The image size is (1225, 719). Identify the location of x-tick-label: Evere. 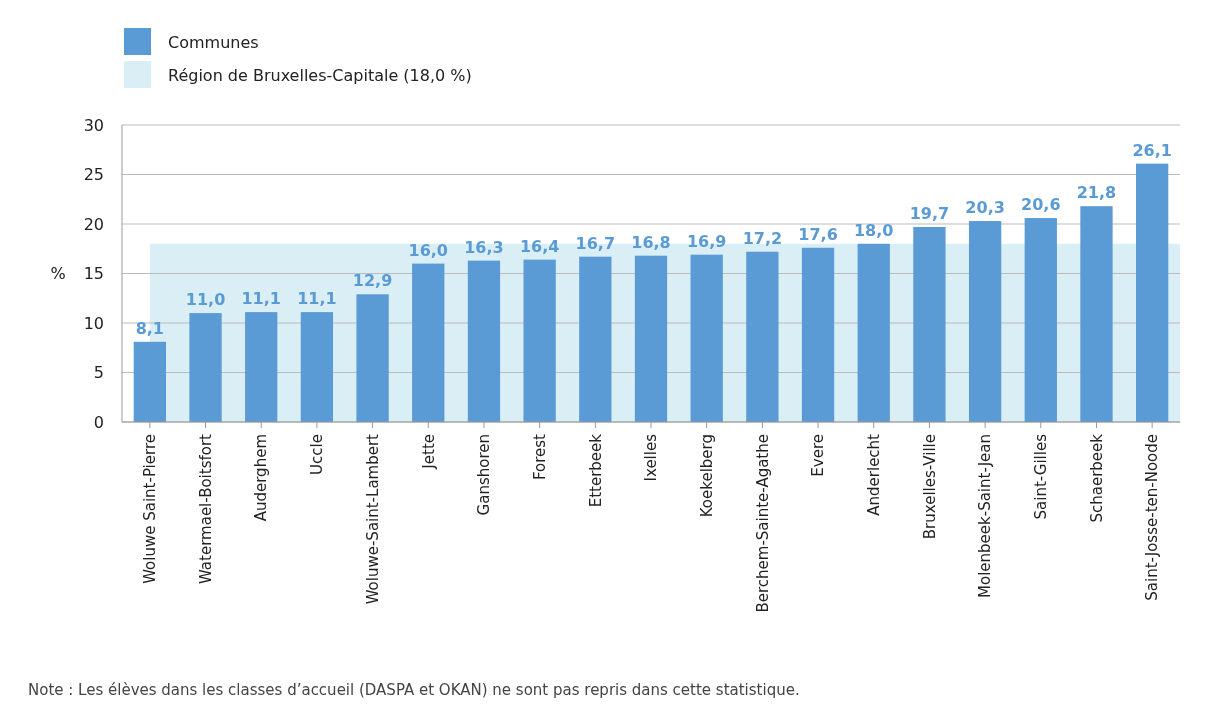
(818, 455).